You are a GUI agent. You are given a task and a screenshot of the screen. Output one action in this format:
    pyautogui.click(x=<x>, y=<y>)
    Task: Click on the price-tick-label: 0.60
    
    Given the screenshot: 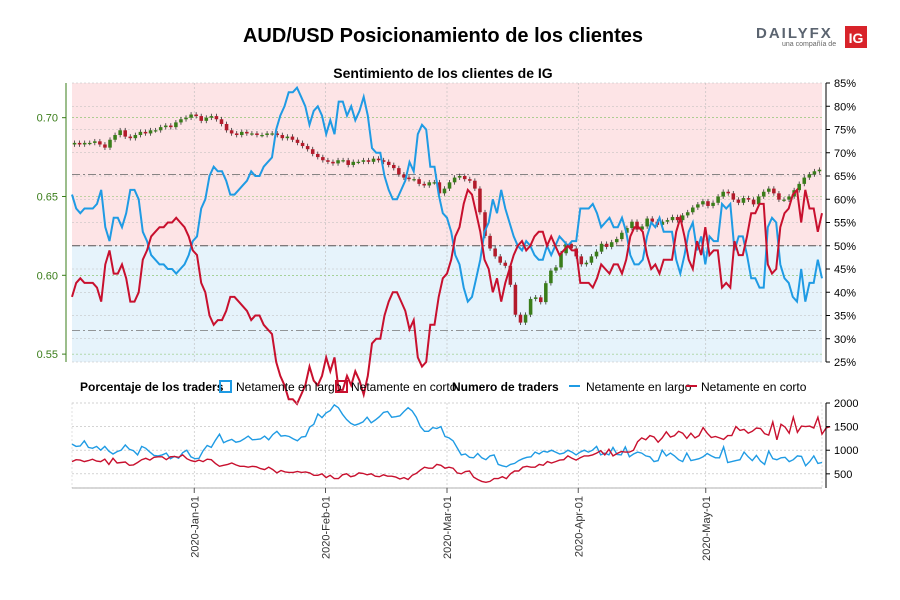 What is the action you would take?
    pyautogui.click(x=47, y=276)
    